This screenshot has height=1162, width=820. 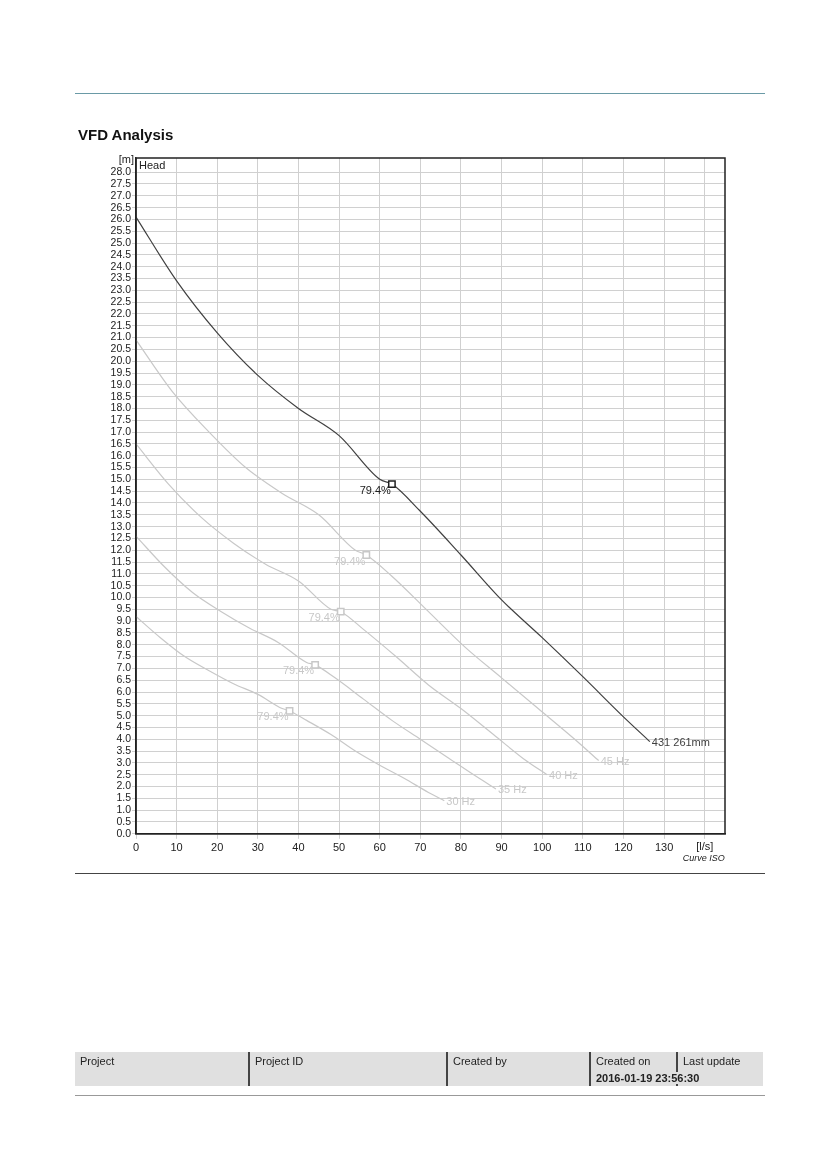 I want to click on y-tick-label: 19.5, so click(x=121, y=371).